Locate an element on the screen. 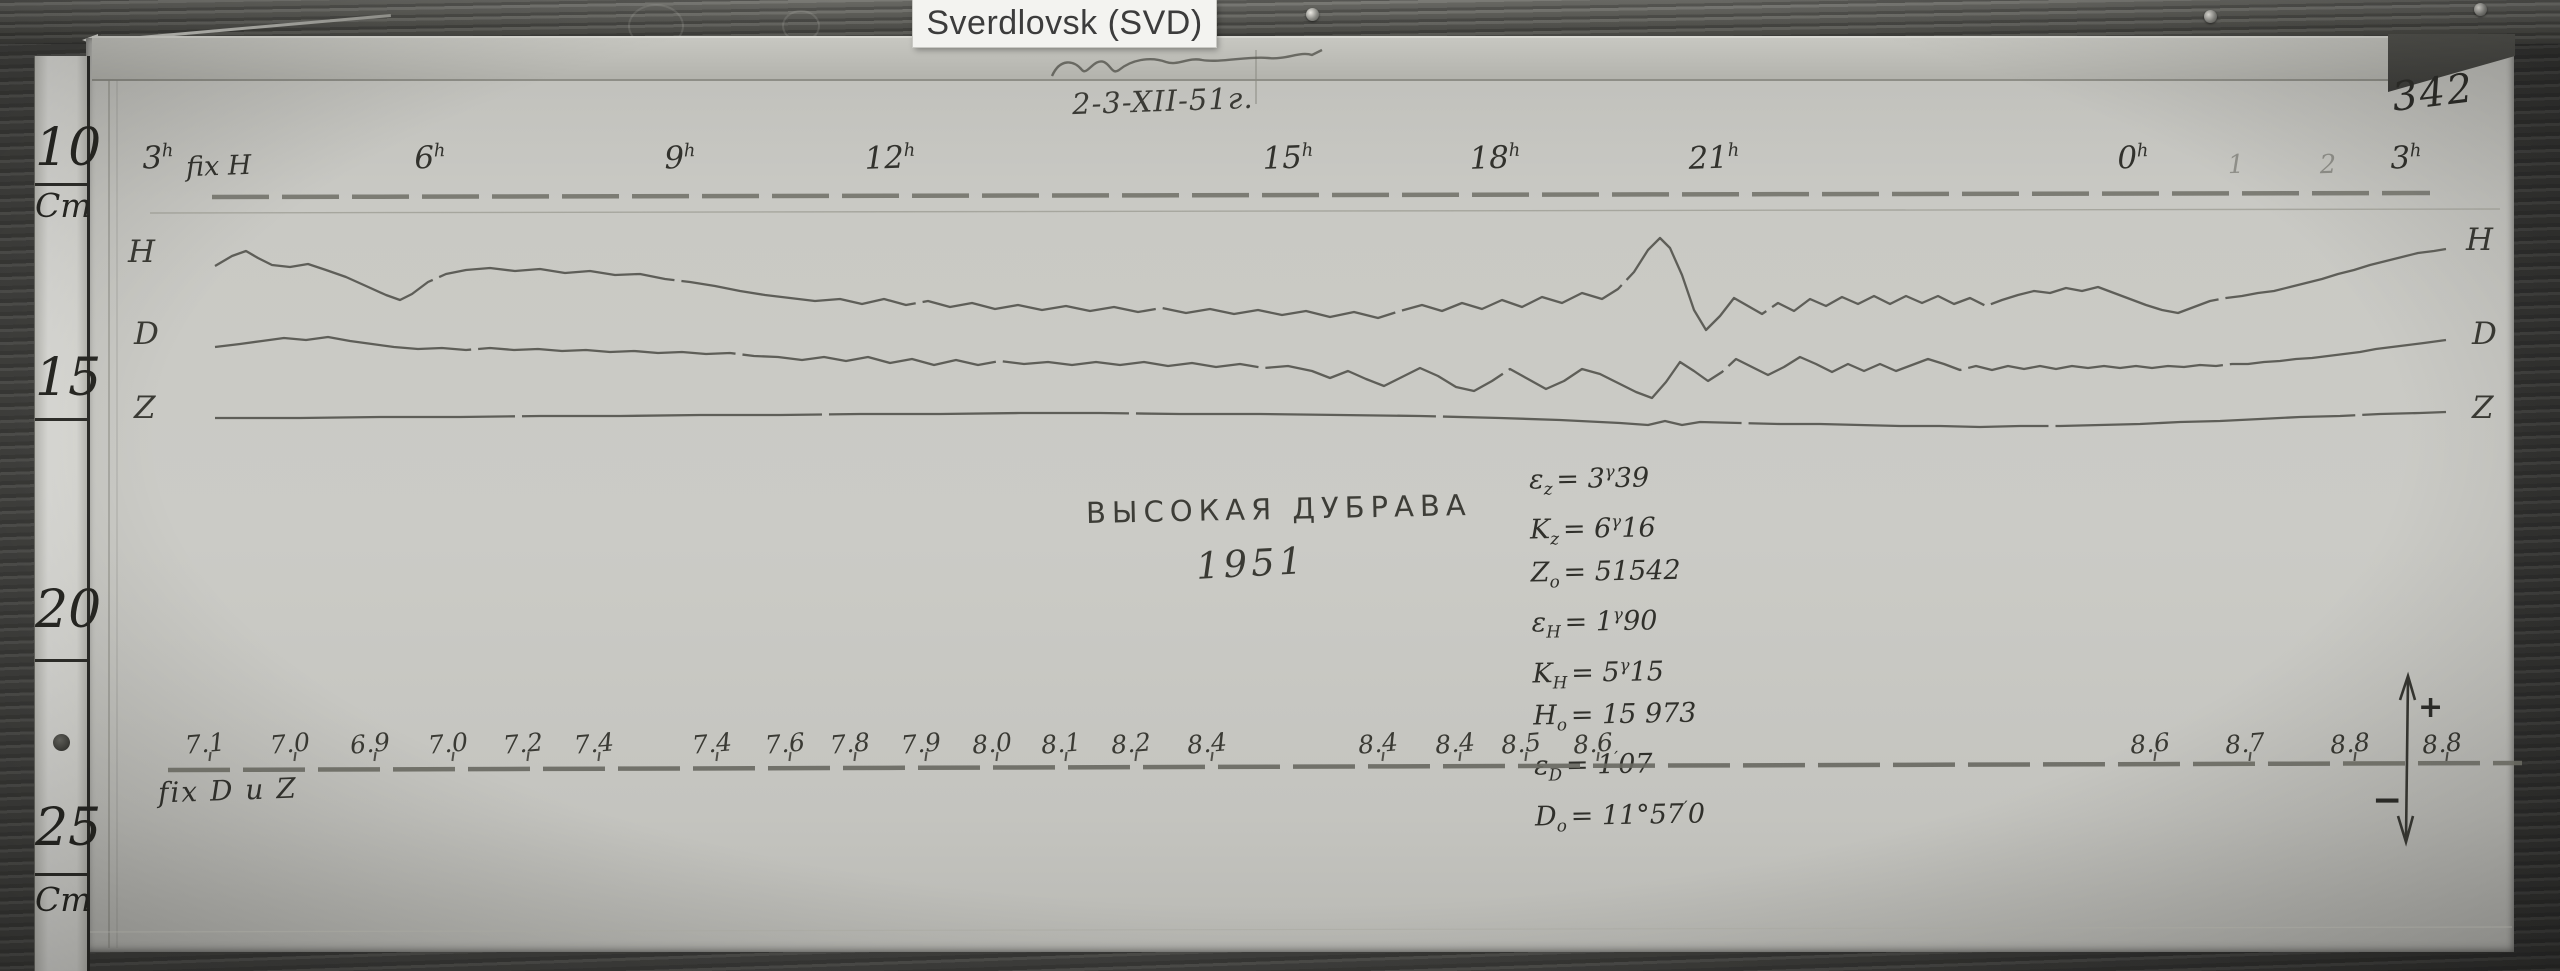 The height and width of the screenshot is (971, 2560). temperature-label: 8.1 is located at coordinates (1061, 743).